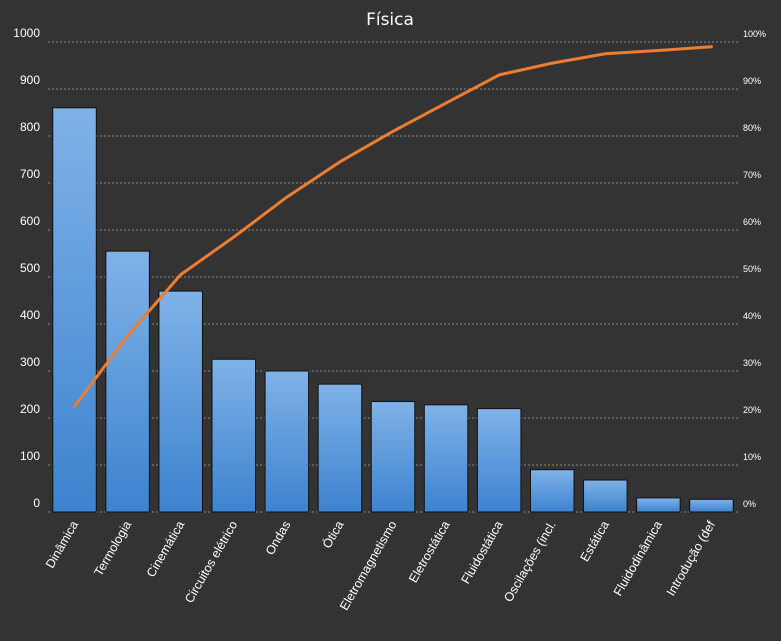 The image size is (781, 641). I want to click on y2-tick-label: 90%, so click(752, 81).